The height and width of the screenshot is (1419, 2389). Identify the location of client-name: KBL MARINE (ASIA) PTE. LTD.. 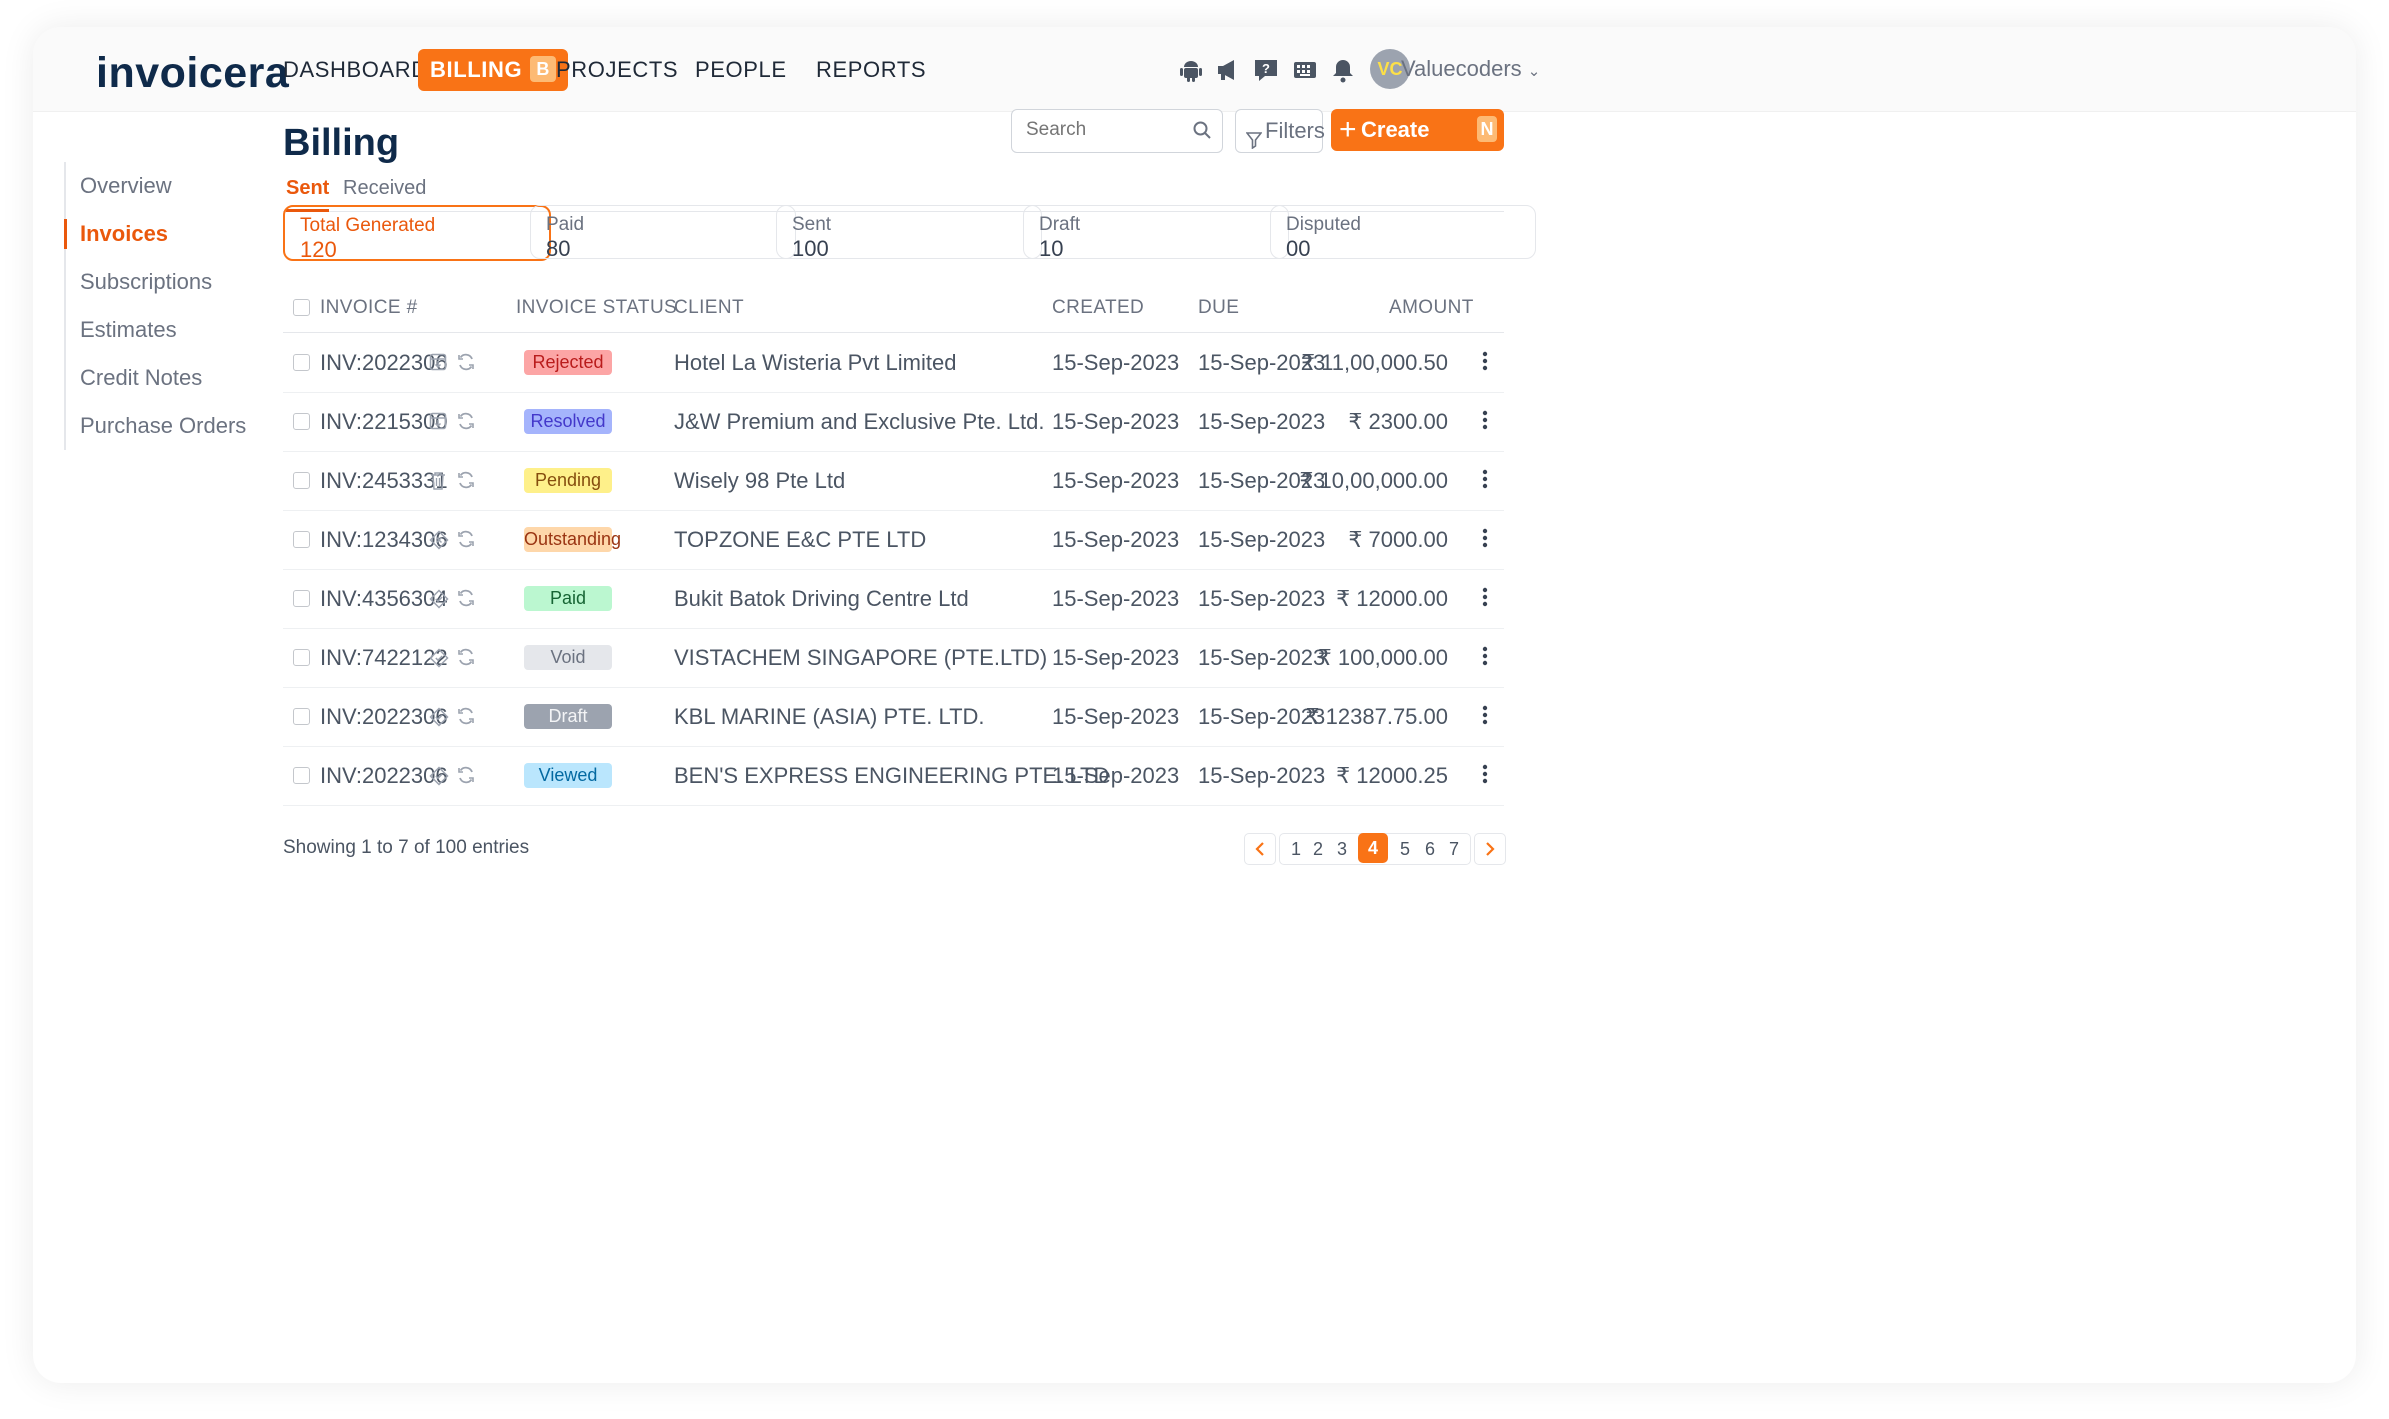
(829, 716).